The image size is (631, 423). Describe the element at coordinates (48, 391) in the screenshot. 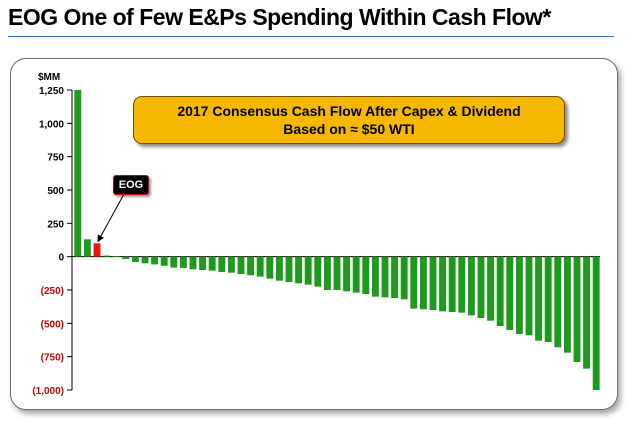

I see `y-tick-label: (1,000)` at that location.